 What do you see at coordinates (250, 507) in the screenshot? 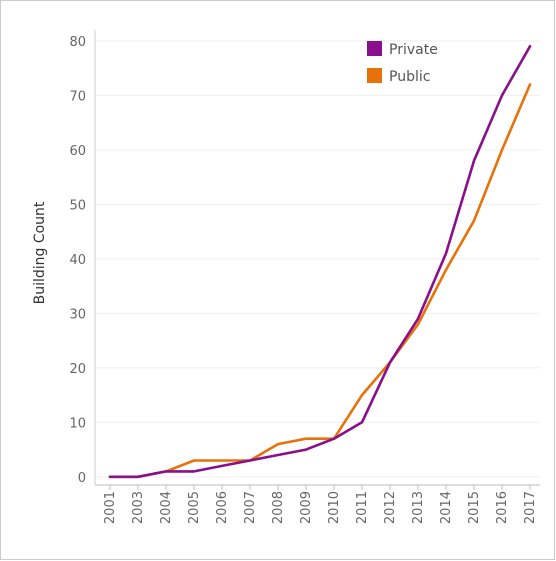
I see `x-tick-label: 2007` at bounding box center [250, 507].